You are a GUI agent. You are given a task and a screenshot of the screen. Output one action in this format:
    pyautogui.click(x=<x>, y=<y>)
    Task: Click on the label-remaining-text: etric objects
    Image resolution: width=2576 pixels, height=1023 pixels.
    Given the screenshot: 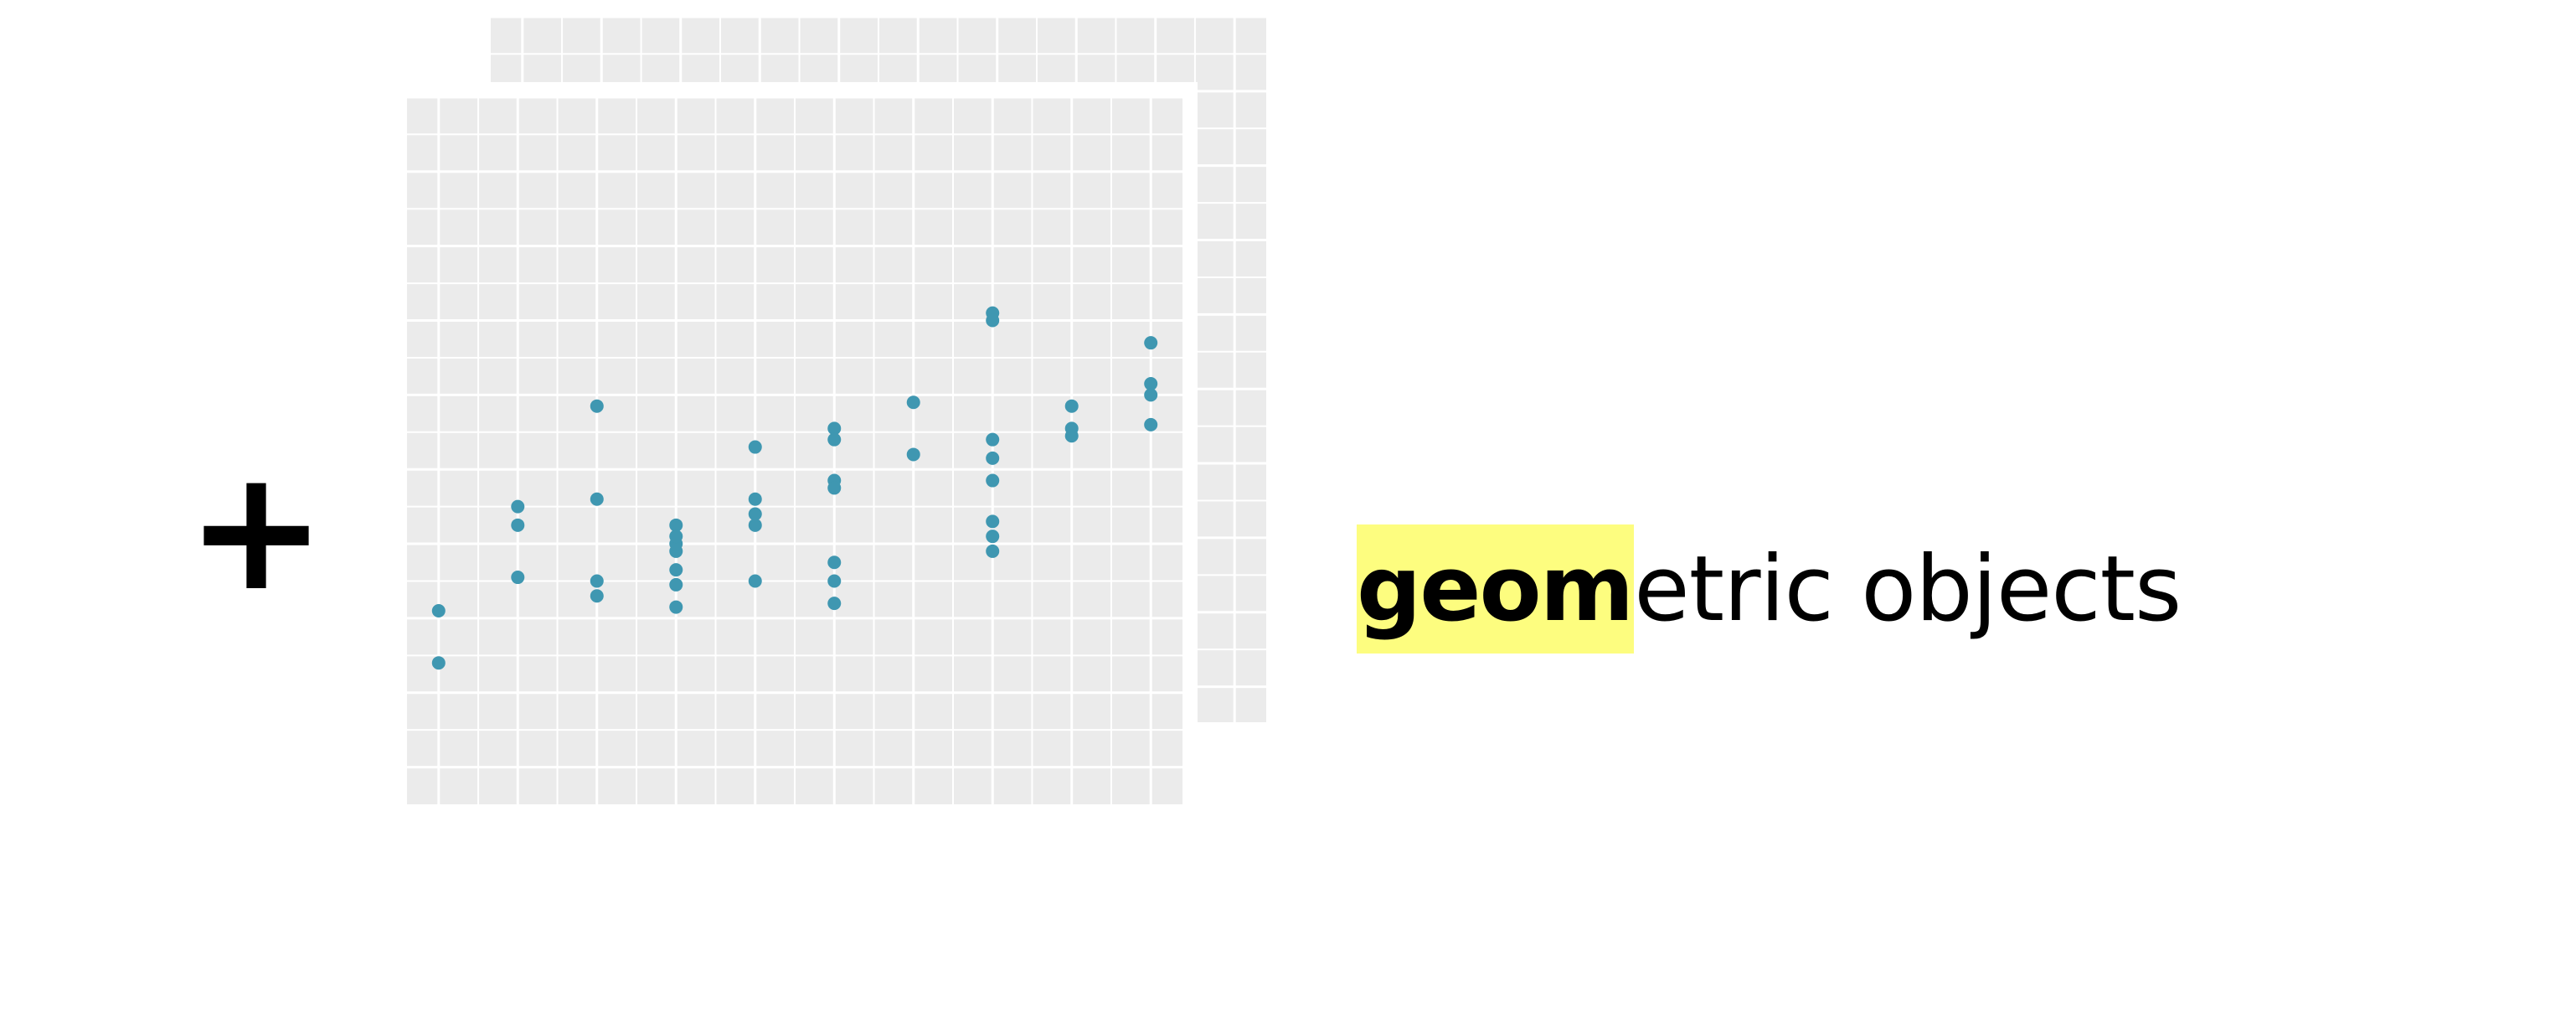 What is the action you would take?
    pyautogui.click(x=1908, y=589)
    